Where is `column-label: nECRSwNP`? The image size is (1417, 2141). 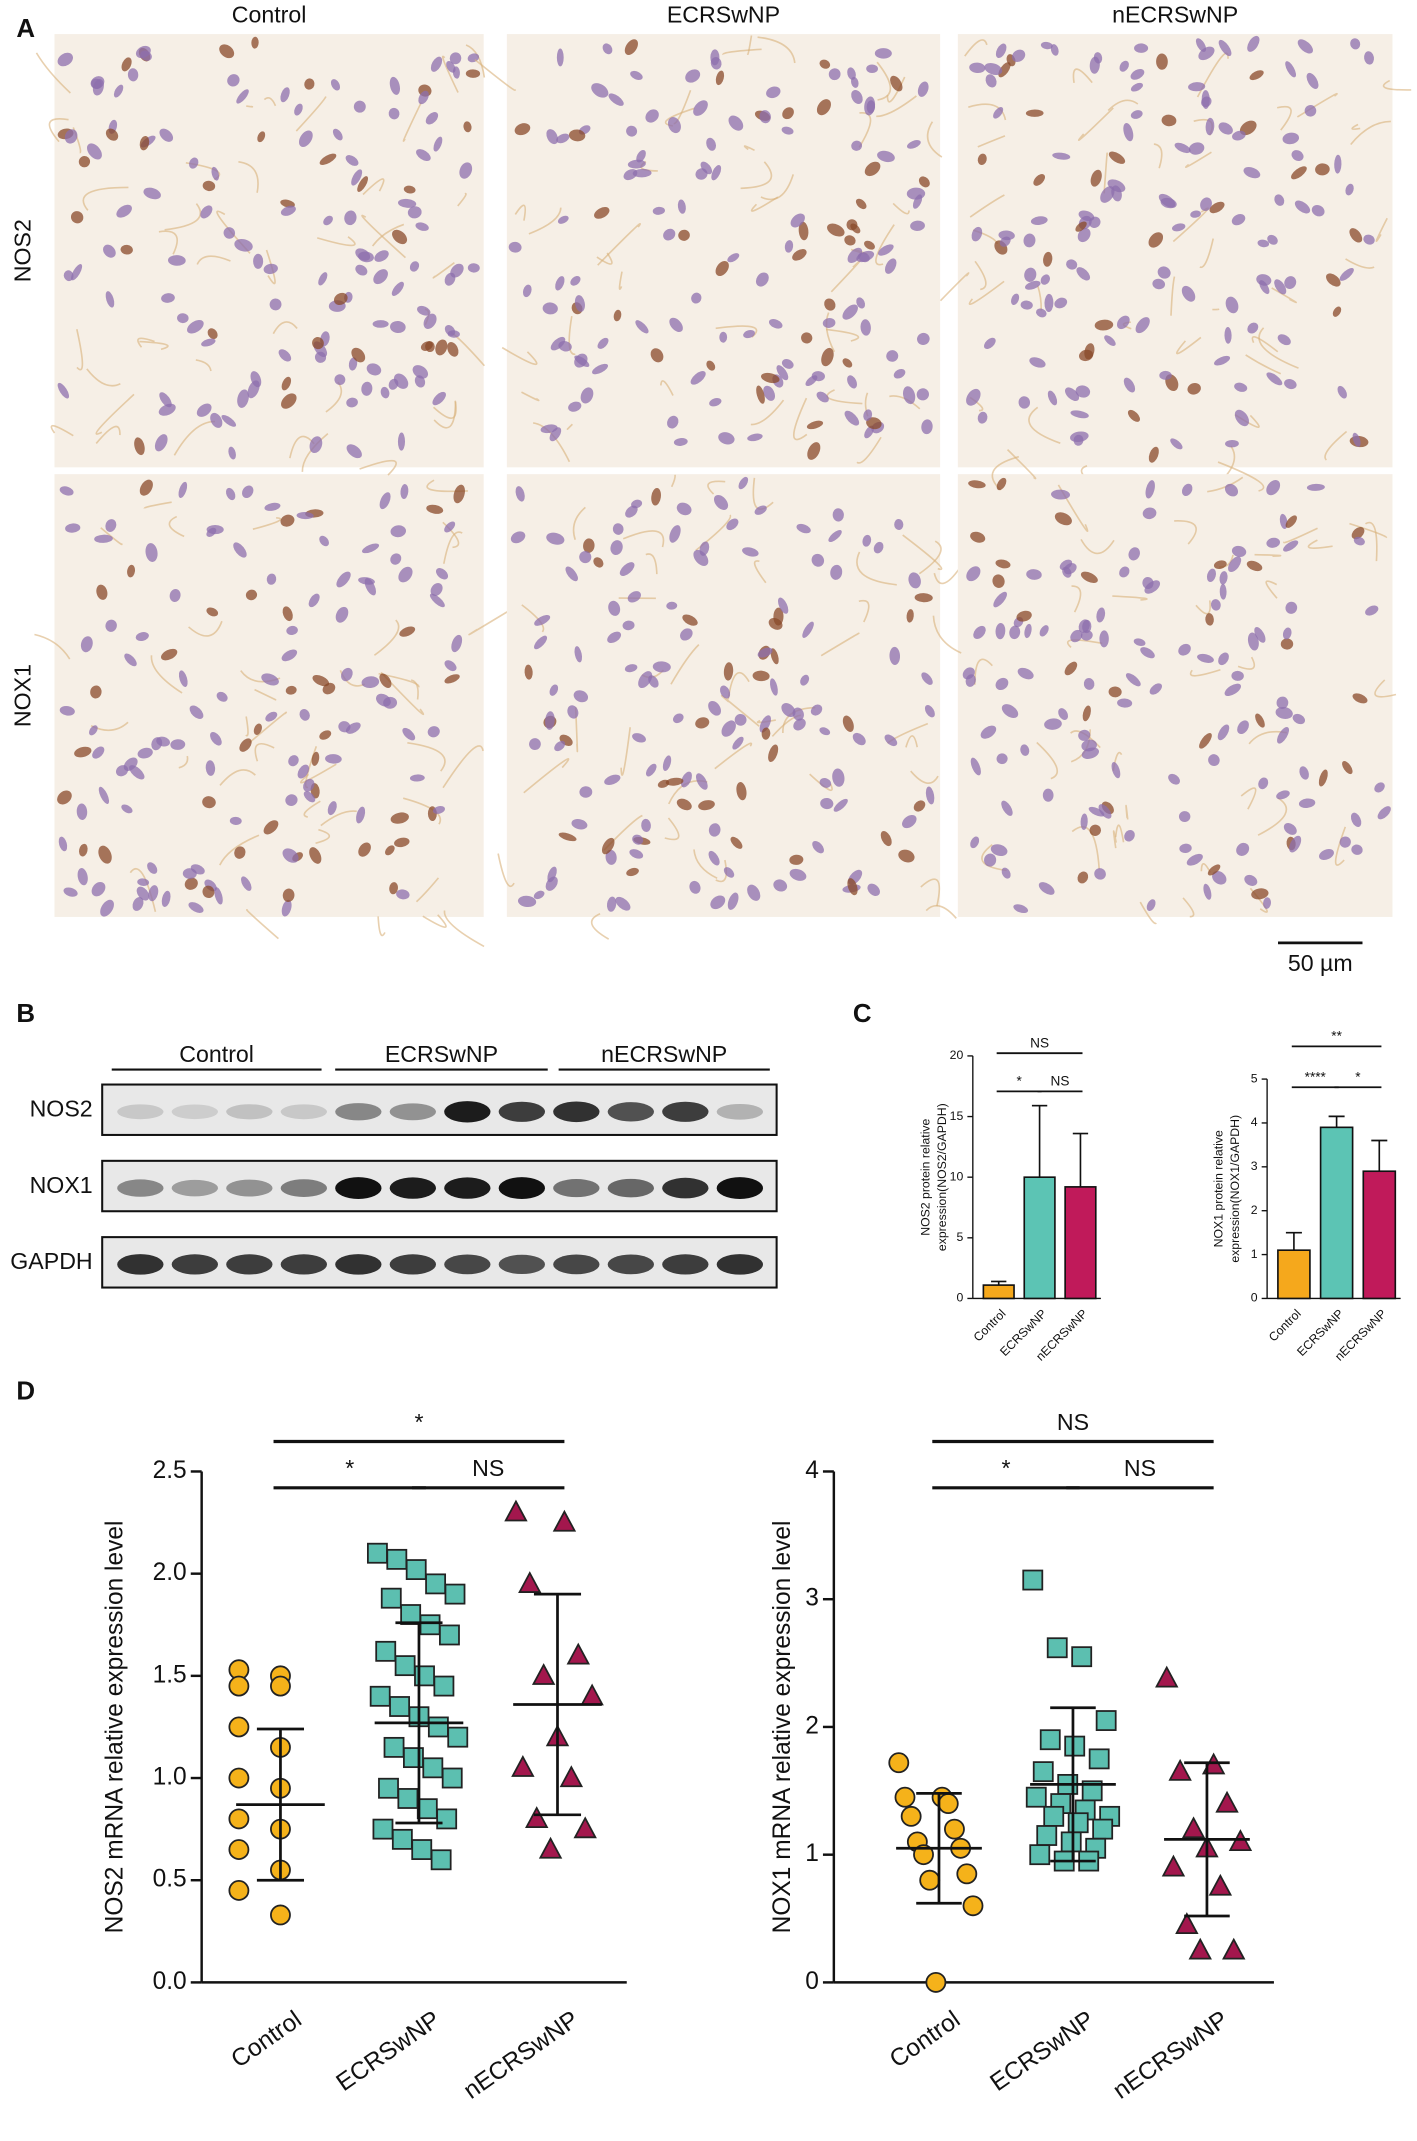
column-label: nECRSwNP is located at coordinates (1175, 14).